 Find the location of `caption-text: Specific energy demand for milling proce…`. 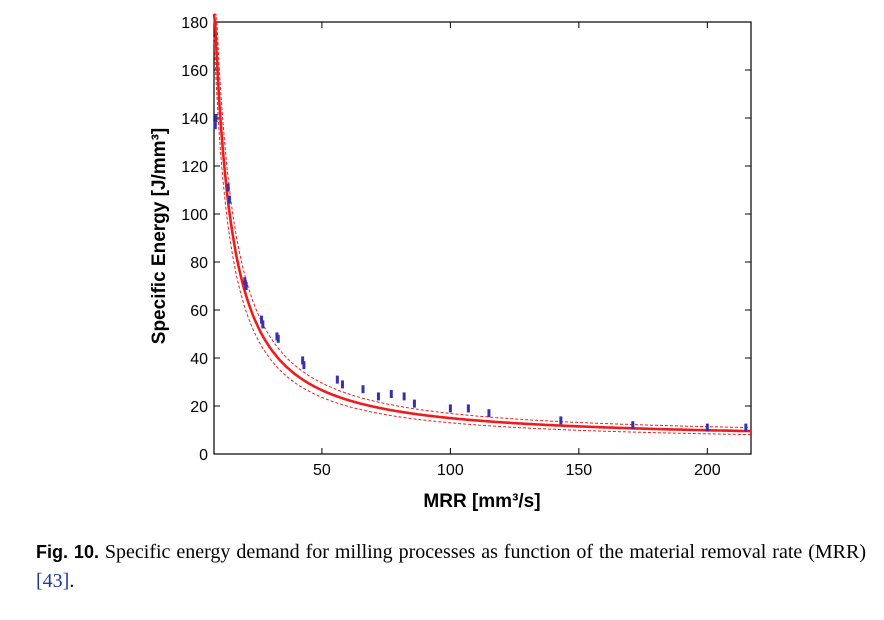

caption-text: Specific energy demand for milling proce… is located at coordinates (482, 552).